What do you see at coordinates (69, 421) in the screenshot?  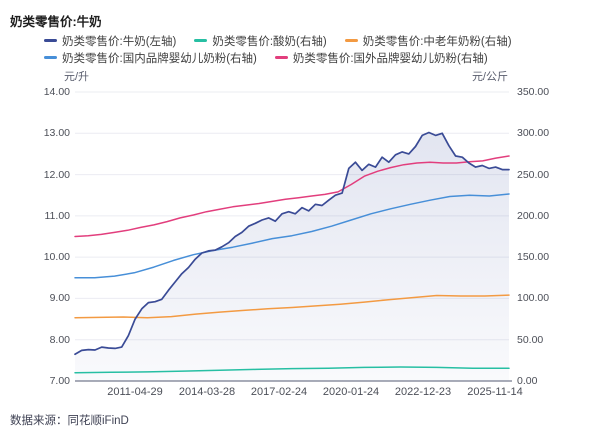 I see `data-source-note: 数据来源：同花顺iFinD` at bounding box center [69, 421].